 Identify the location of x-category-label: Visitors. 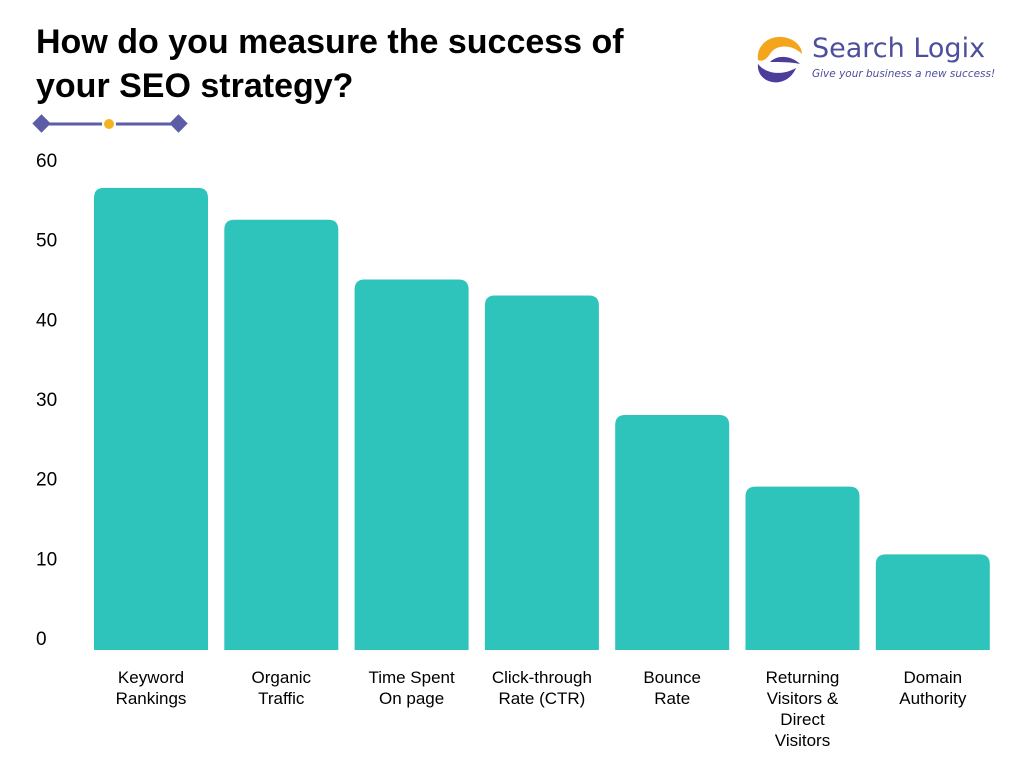
(802, 740).